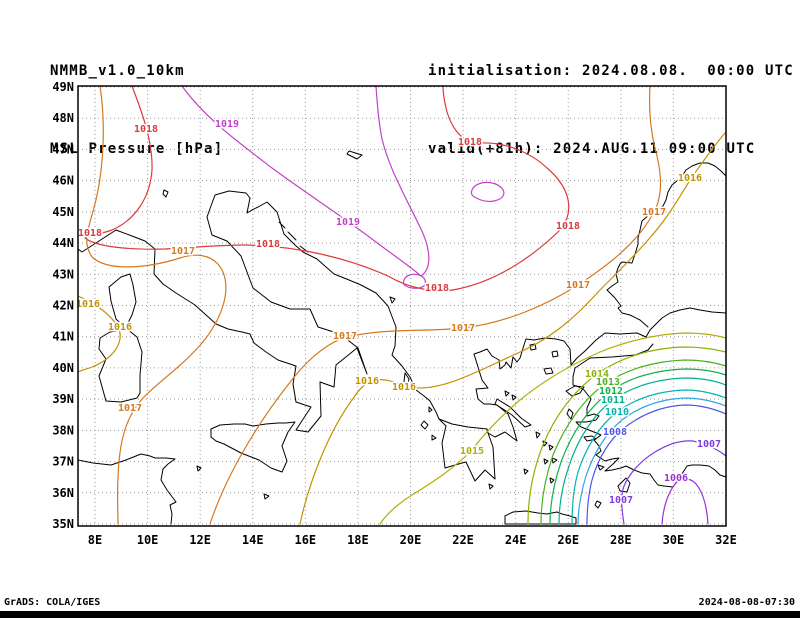 The image size is (800, 618). Describe the element at coordinates (117, 71) in the screenshot. I see `model-title: NMMB_v1.0_10km` at that location.